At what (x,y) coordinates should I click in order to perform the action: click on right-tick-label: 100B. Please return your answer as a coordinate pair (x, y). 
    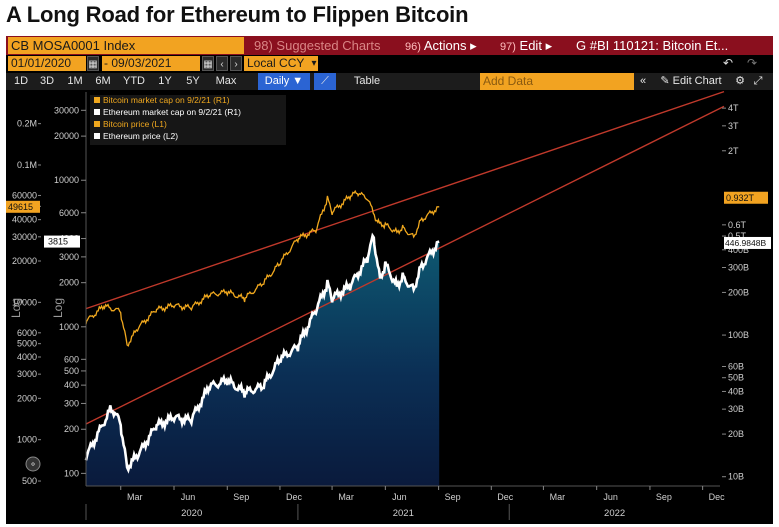
    Looking at the image, I should click on (738, 335).